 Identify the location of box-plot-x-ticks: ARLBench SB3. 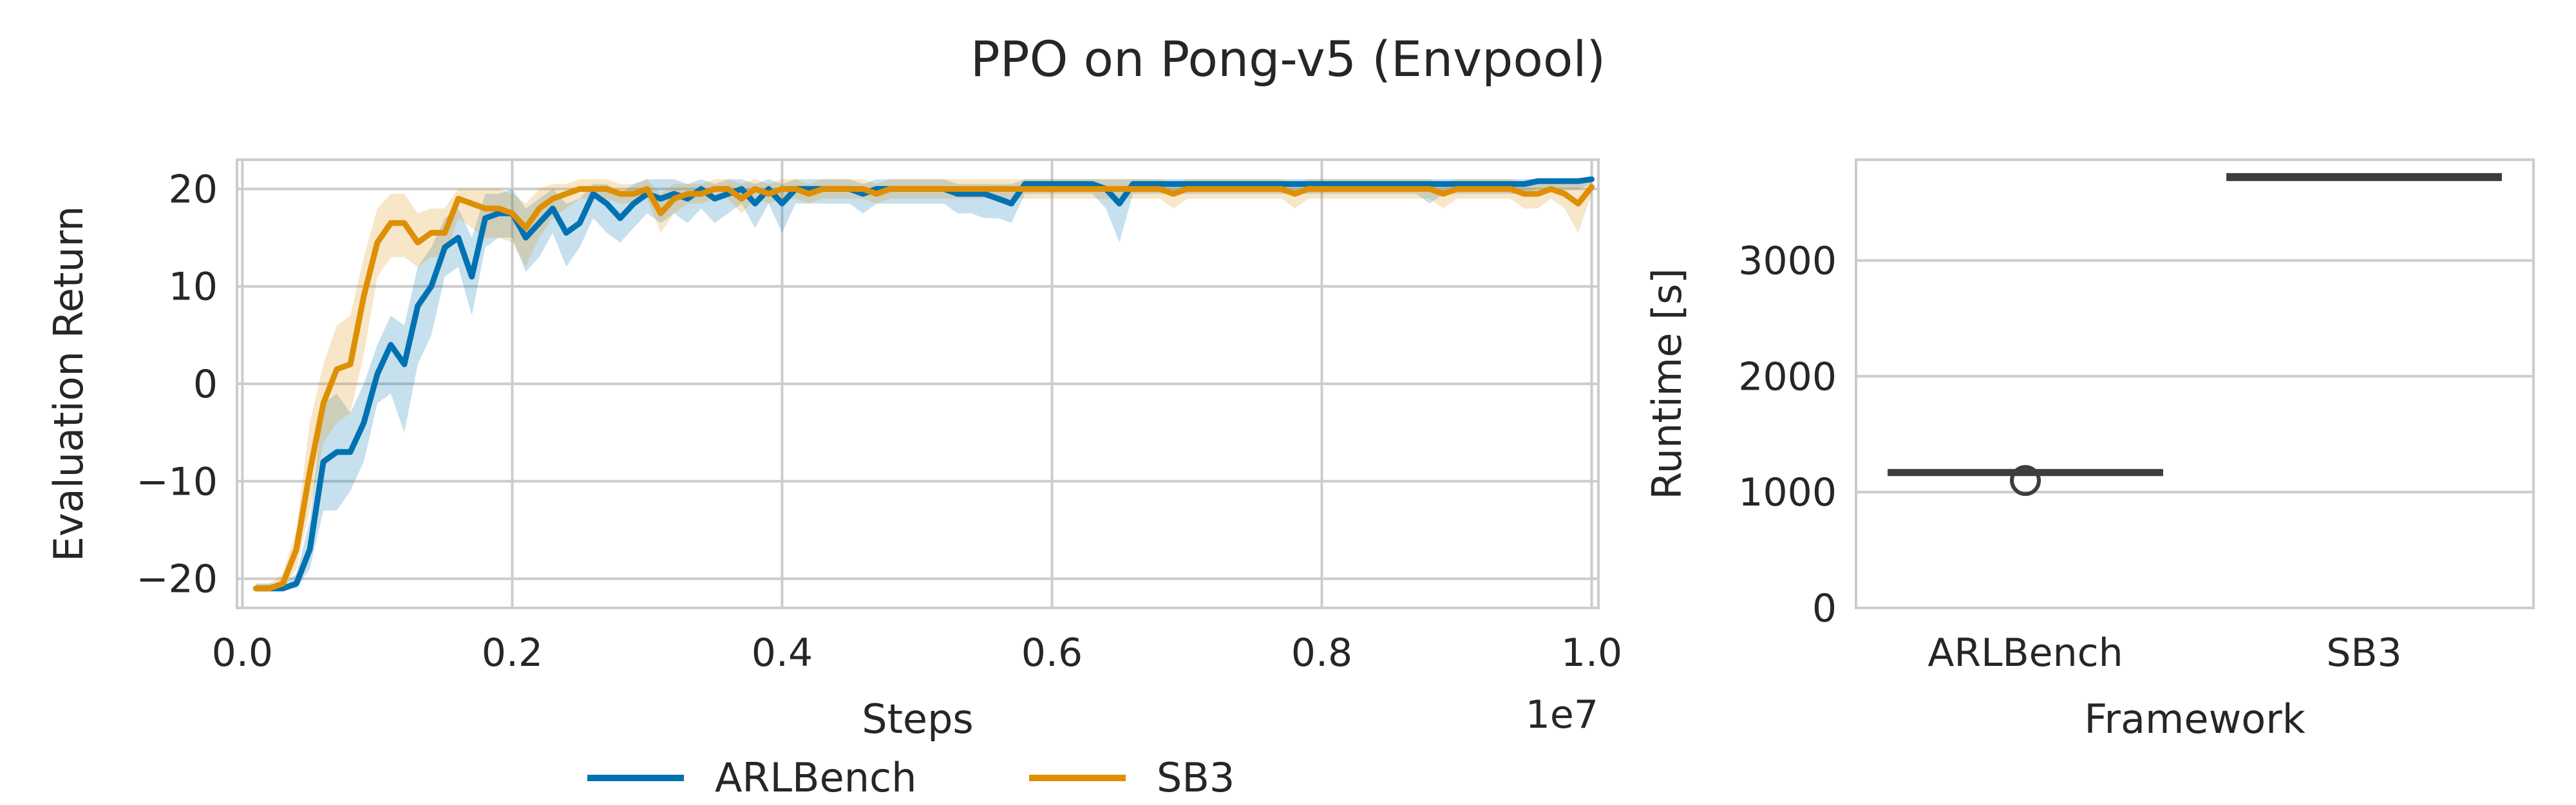
(2164, 653).